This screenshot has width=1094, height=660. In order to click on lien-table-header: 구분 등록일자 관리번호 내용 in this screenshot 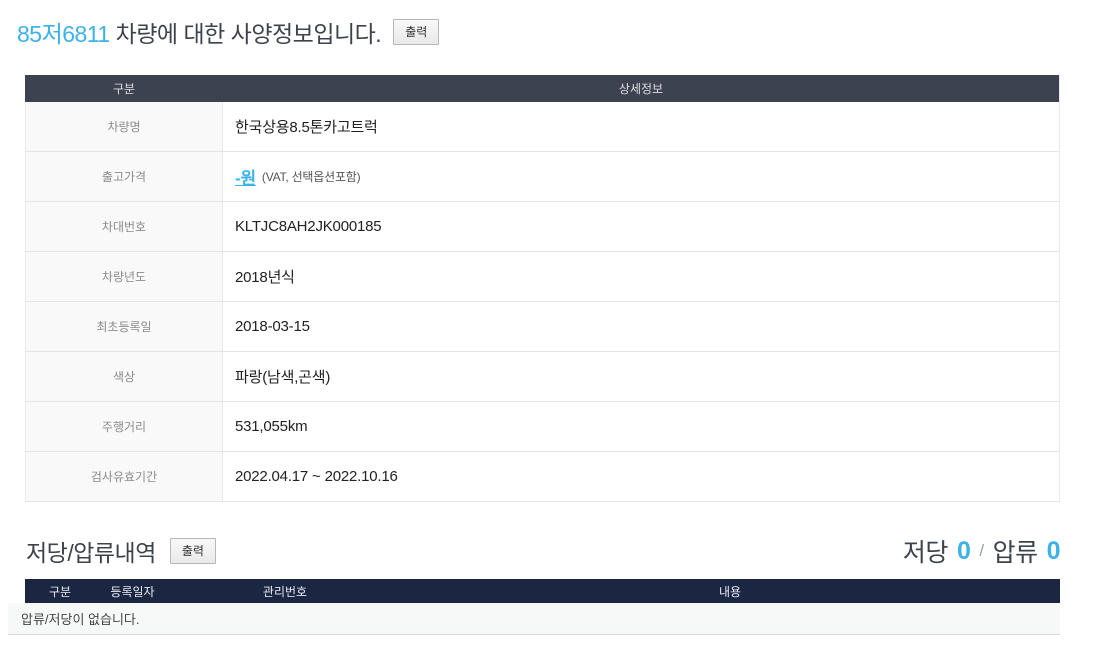, I will do `click(542, 591)`.